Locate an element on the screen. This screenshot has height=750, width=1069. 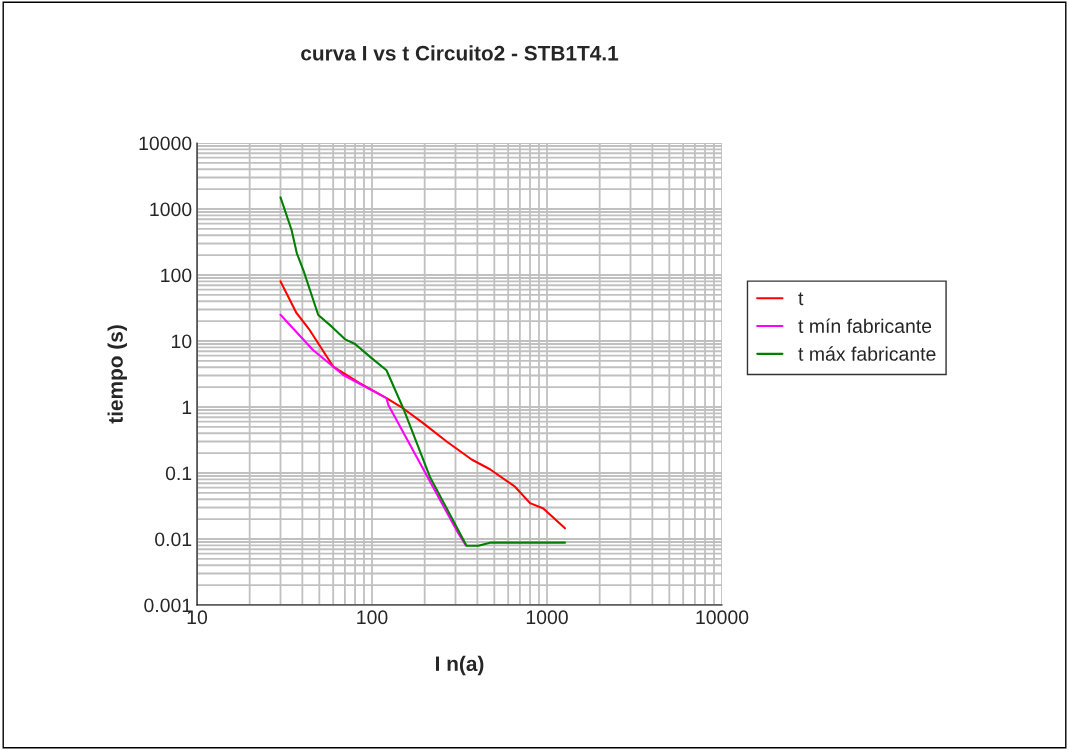
x-axis-title: I n(a) is located at coordinates (460, 665).